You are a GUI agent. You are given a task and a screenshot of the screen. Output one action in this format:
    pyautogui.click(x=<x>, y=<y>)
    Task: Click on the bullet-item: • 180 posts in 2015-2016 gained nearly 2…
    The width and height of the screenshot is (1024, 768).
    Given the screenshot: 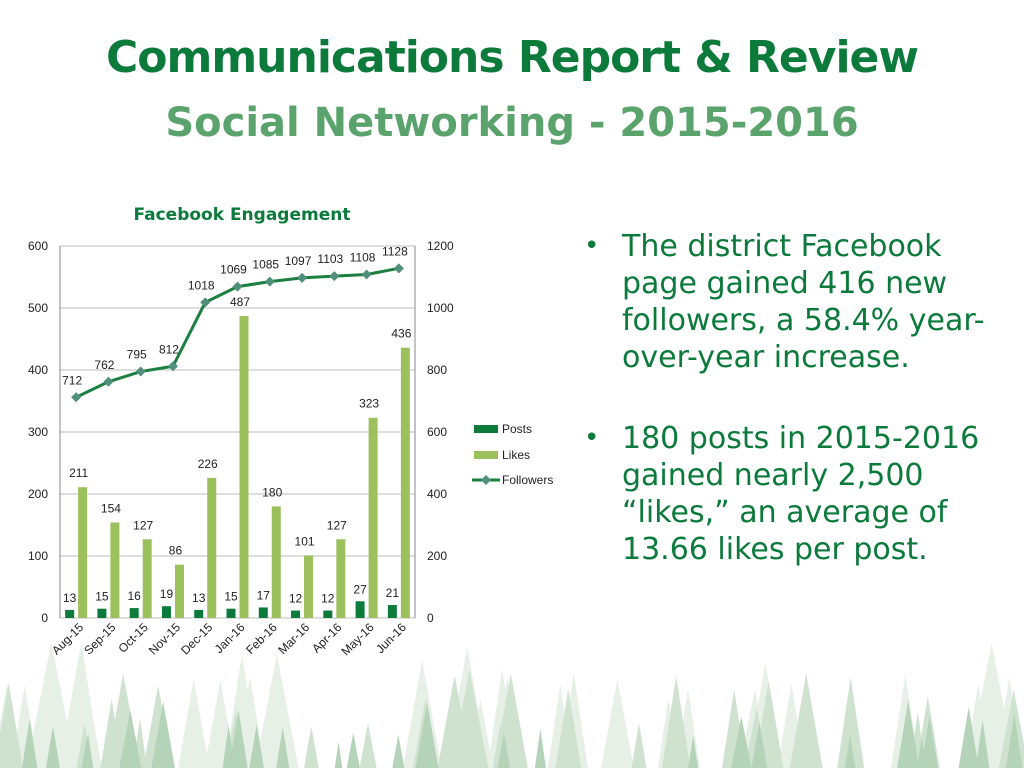 What is the action you would take?
    pyautogui.click(x=785, y=494)
    